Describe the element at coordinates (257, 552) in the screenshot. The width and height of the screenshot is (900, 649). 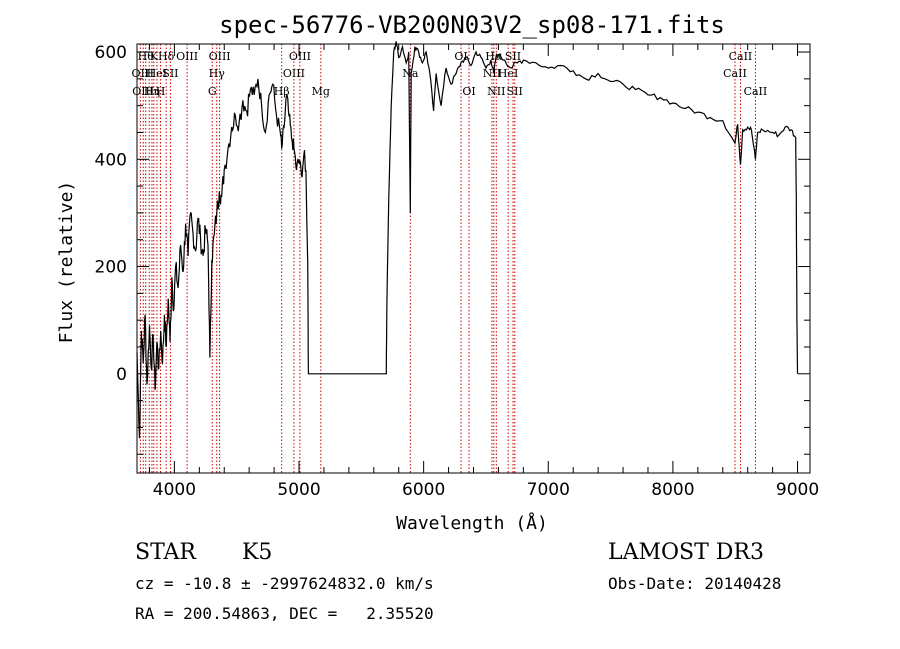
I see `object-subclass: K5` at that location.